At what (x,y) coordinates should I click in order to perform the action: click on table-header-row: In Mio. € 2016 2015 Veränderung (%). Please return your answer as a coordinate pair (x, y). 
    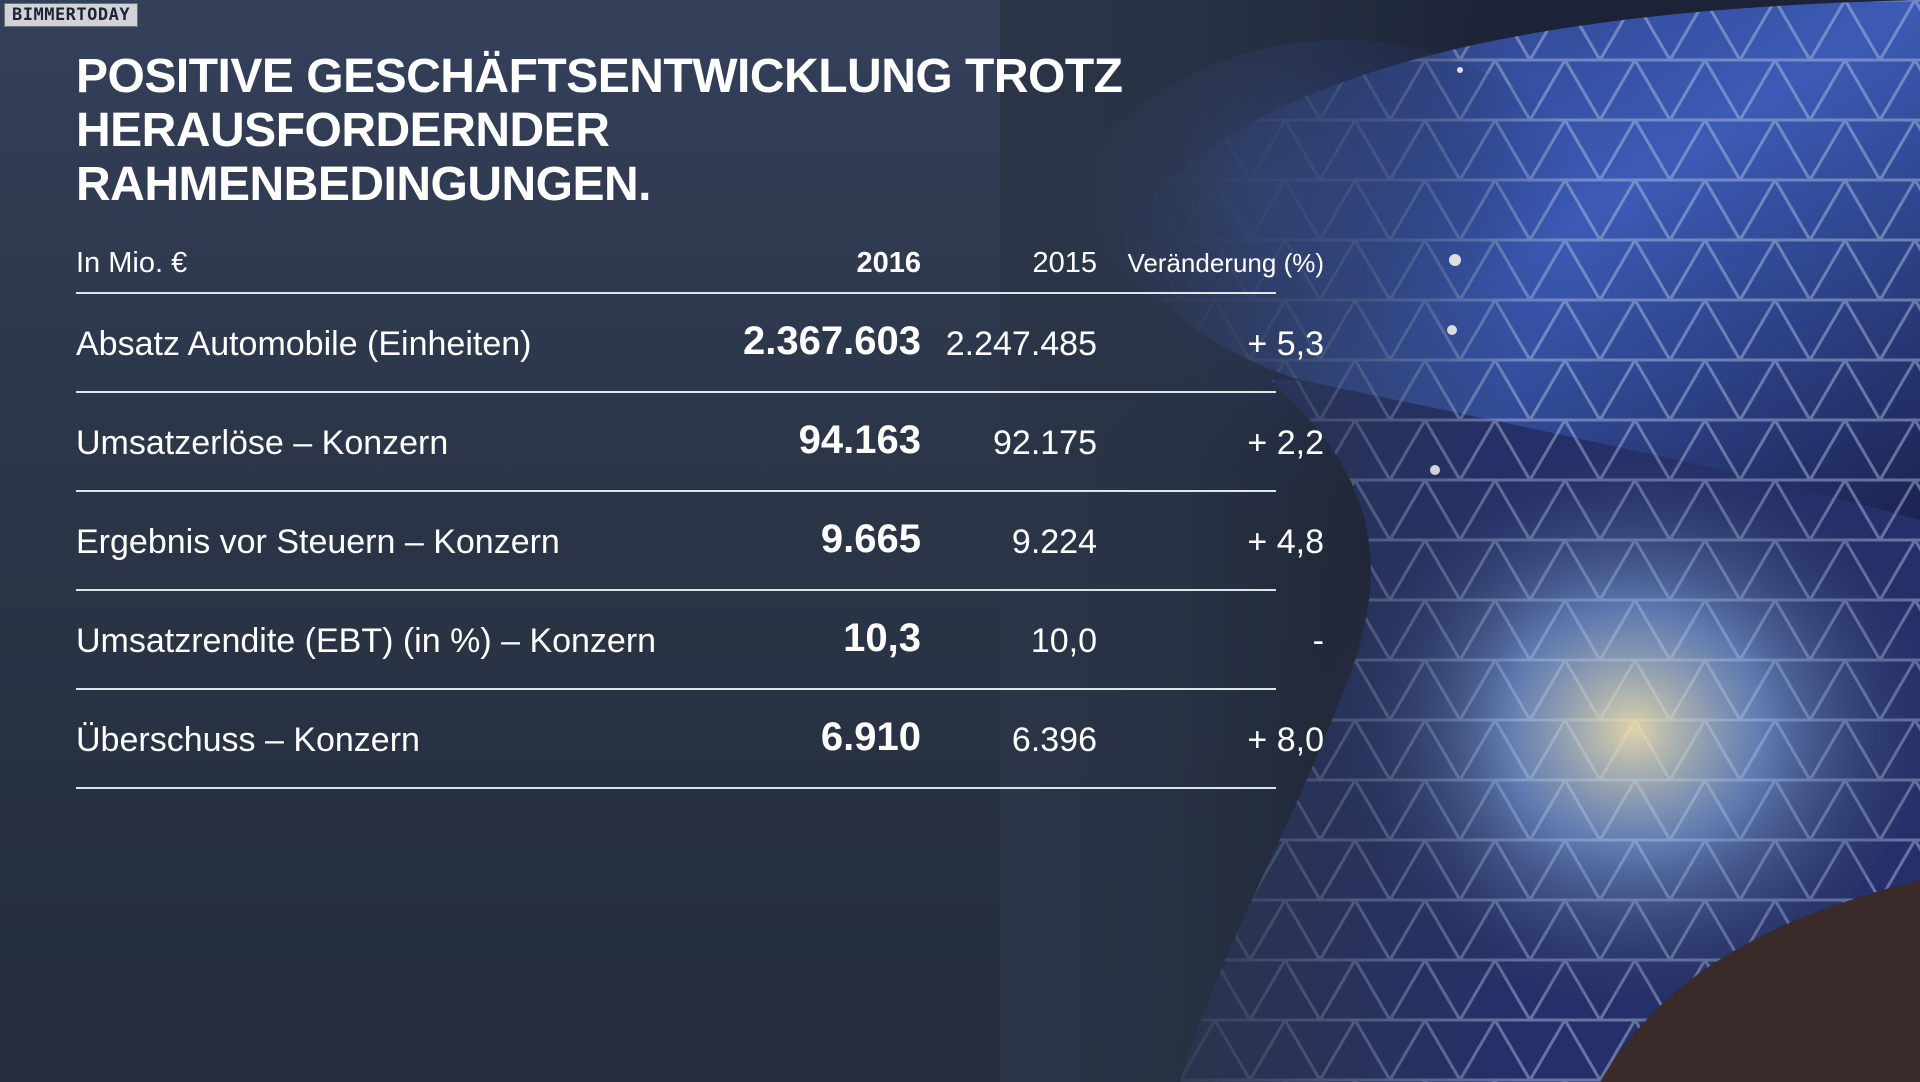
    Looking at the image, I should click on (700, 263).